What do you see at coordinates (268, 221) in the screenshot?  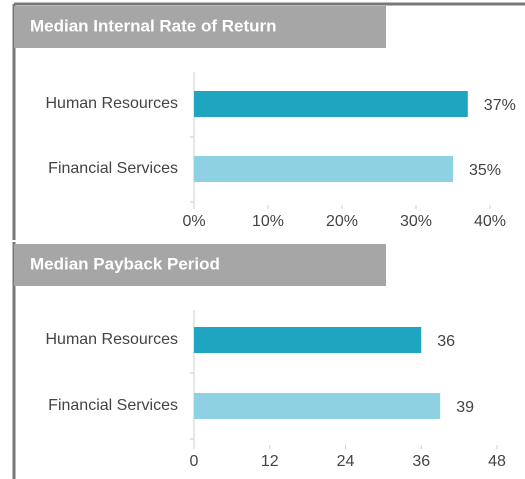 I see `x-tick-label: 10%` at bounding box center [268, 221].